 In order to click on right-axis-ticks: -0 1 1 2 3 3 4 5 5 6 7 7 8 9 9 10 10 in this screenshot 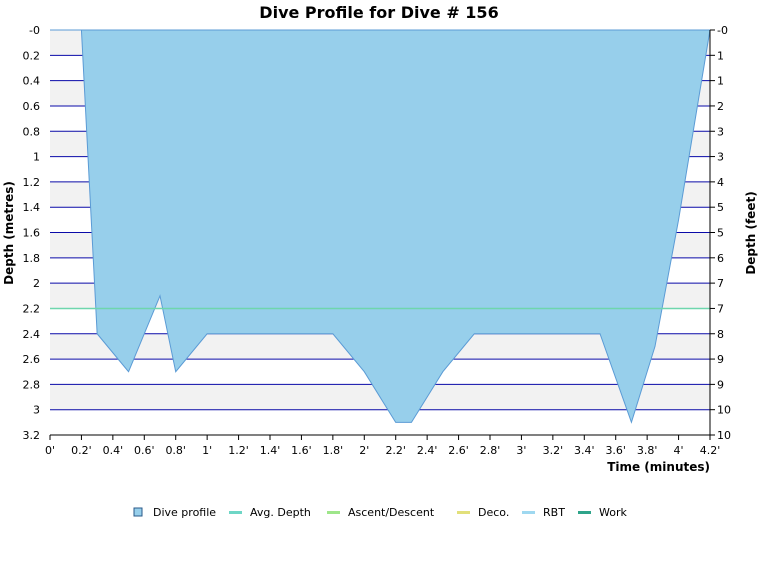, I will do `click(720, 233)`.